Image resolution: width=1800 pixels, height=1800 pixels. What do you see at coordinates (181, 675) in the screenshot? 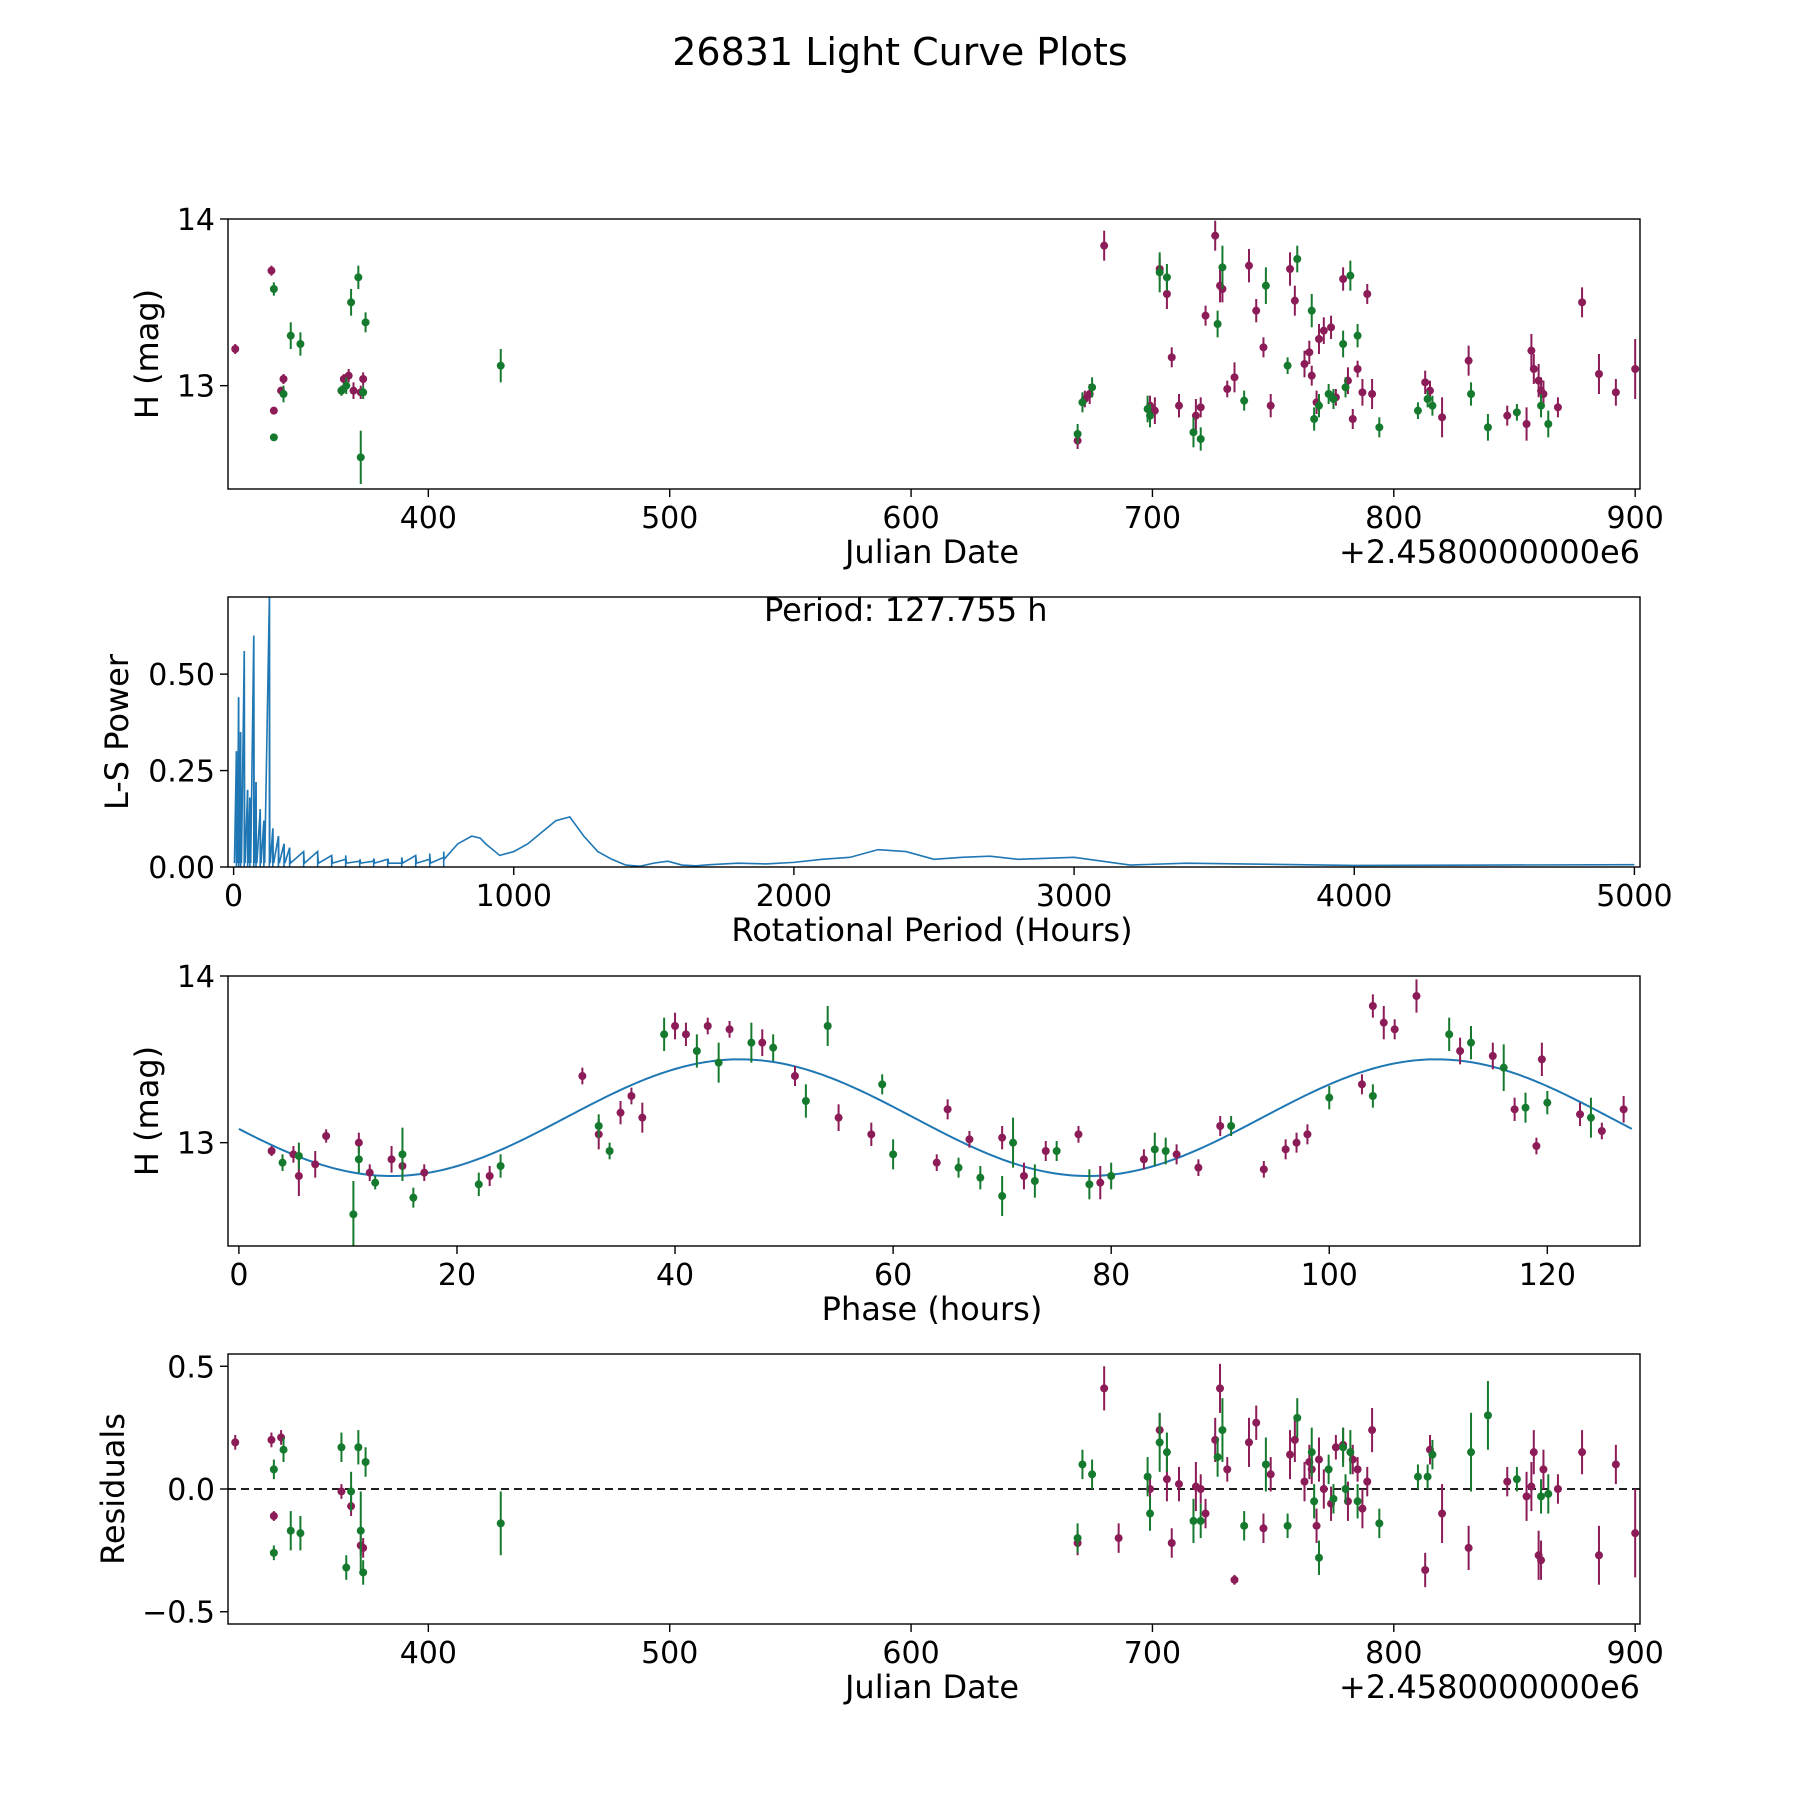
I see `y-tick-label: 0.50` at bounding box center [181, 675].